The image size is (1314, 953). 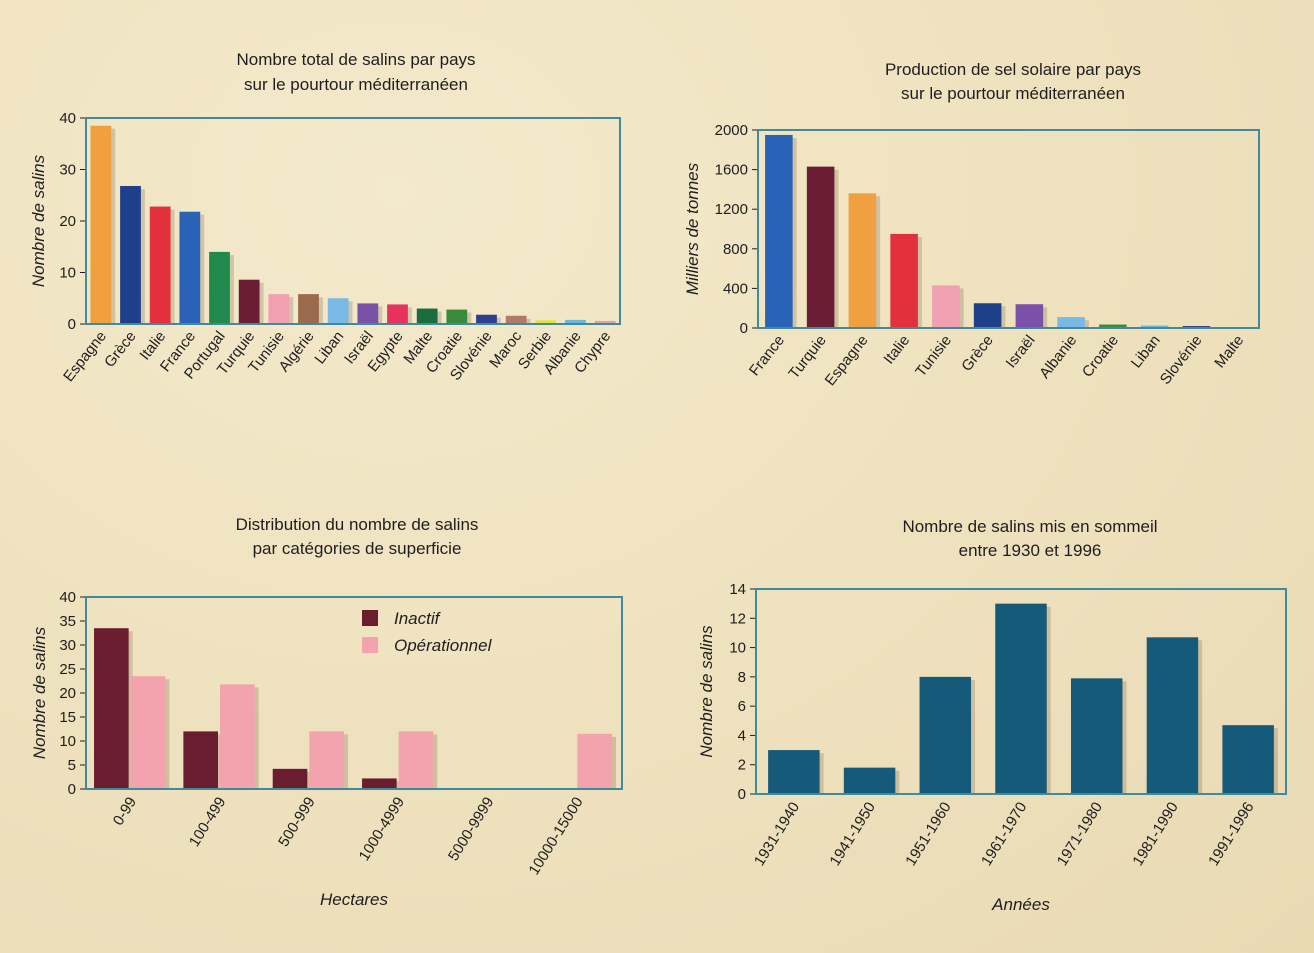 What do you see at coordinates (731, 170) in the screenshot?
I see `y-tick-label: 1600` at bounding box center [731, 170].